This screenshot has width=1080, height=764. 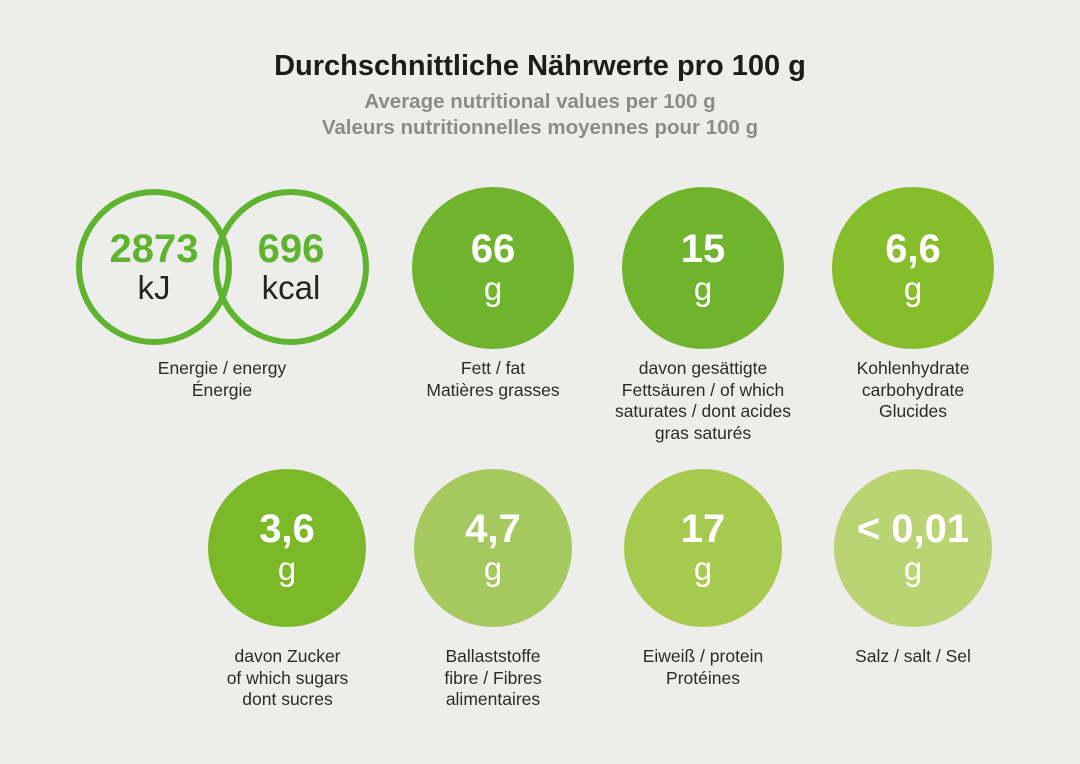 I want to click on fibre-value: 4,7, so click(x=493, y=529).